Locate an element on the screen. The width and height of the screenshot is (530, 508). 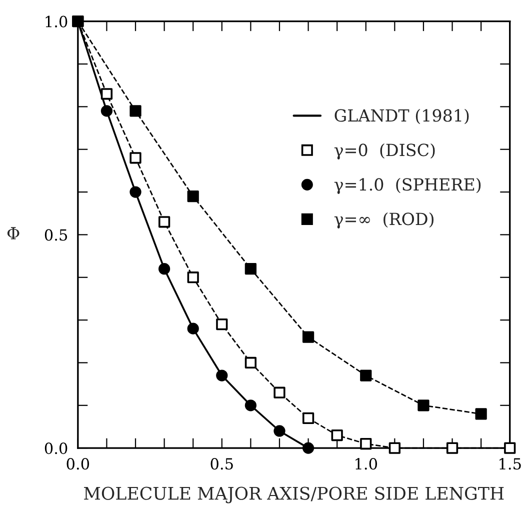
x-tick-label: 0.5 is located at coordinates (221, 464).